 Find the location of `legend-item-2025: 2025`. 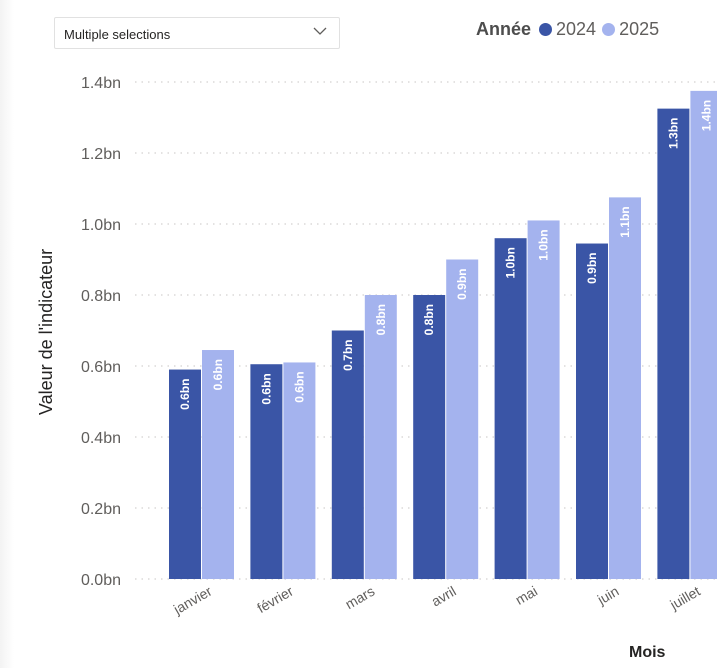

legend-item-2025: 2025 is located at coordinates (630, 29).